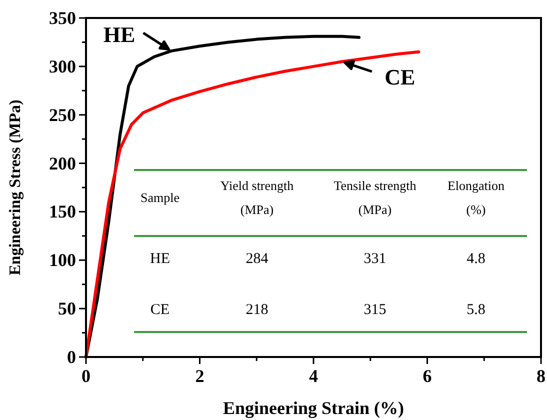  I want to click on x-tick-label: 6, so click(427, 376).